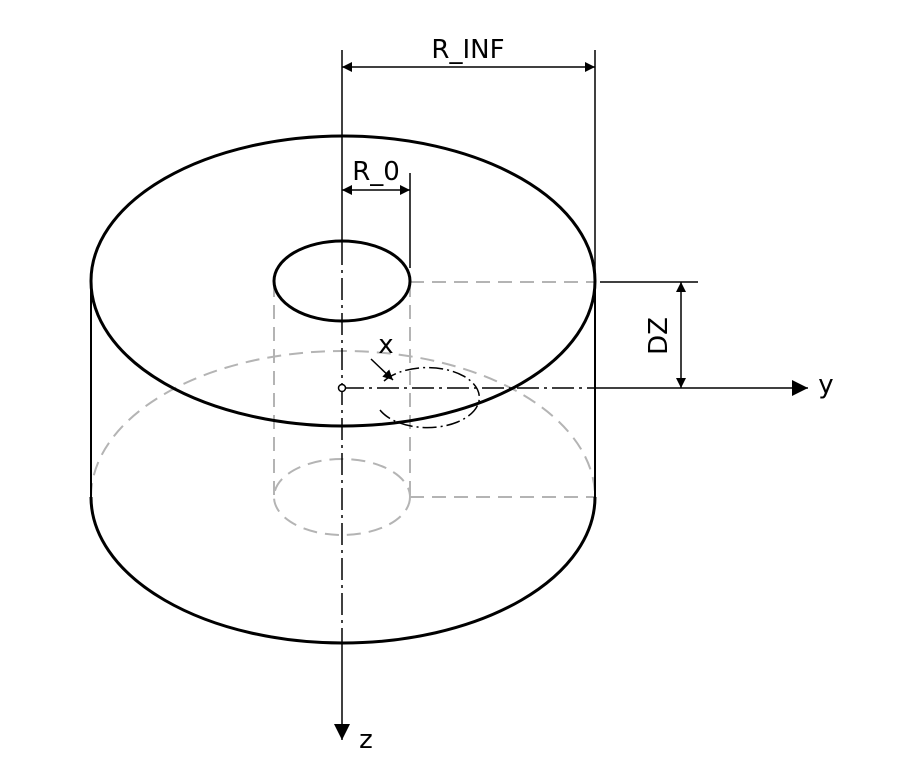 The height and width of the screenshot is (784, 912). What do you see at coordinates (659, 336) in the screenshot?
I see `dz-label: DZ` at bounding box center [659, 336].